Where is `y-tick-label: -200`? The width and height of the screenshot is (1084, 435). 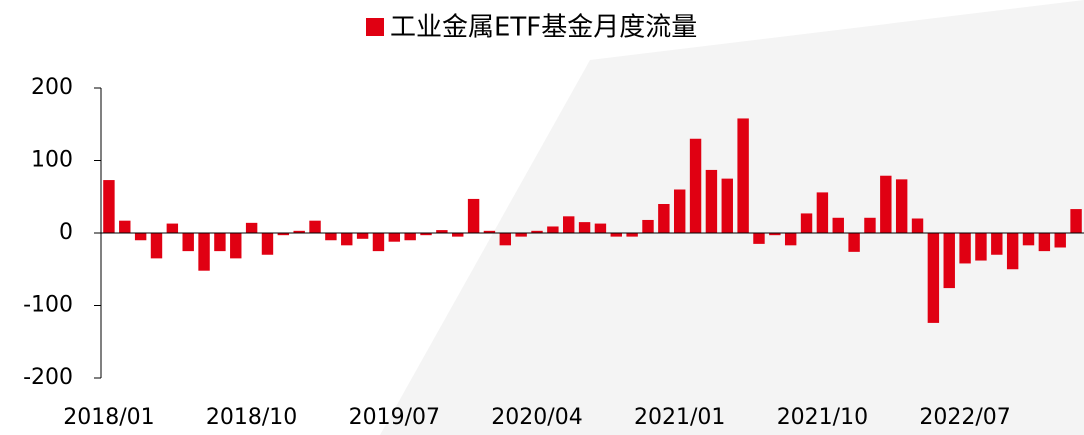
y-tick-label: -200 is located at coordinates (48, 377).